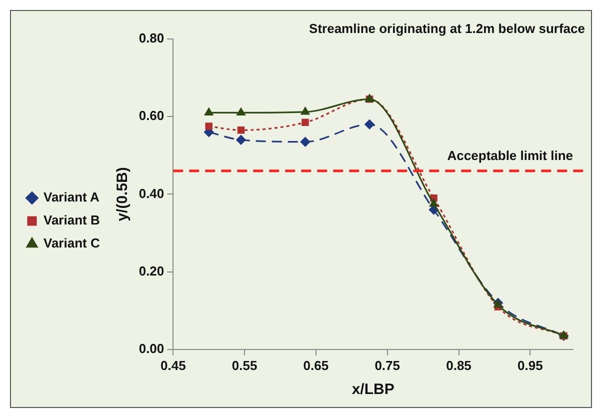 This screenshot has width=597, height=414. I want to click on x-tick-label: 0.65, so click(316, 365).